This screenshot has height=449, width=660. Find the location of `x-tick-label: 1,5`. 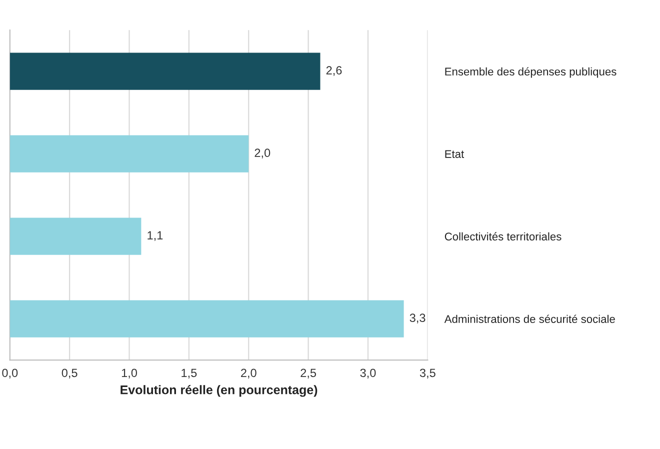

x-tick-label: 1,5 is located at coordinates (189, 373).